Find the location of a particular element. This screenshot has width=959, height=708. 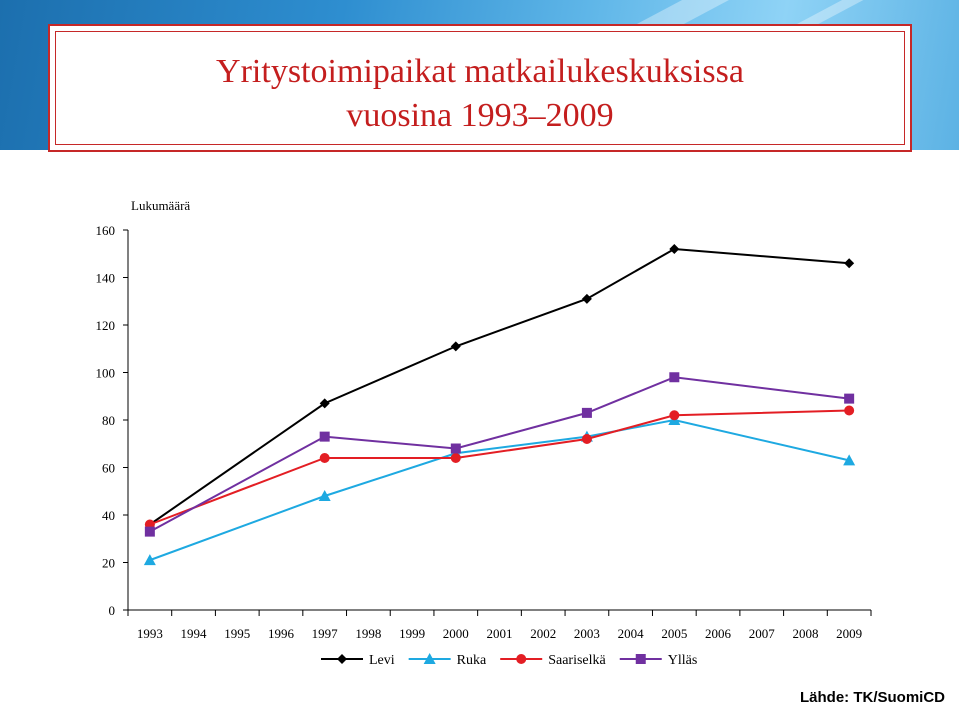

title-line-1: Yritystoimipaikat matkailukeskuksissa is located at coordinates (480, 71).